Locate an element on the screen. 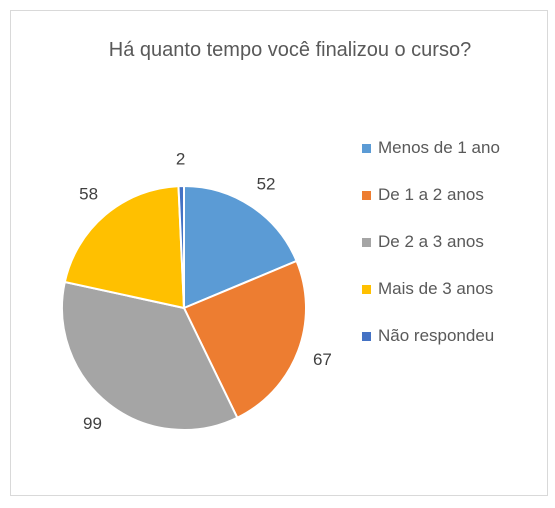  data-label: 52 is located at coordinates (266, 183).